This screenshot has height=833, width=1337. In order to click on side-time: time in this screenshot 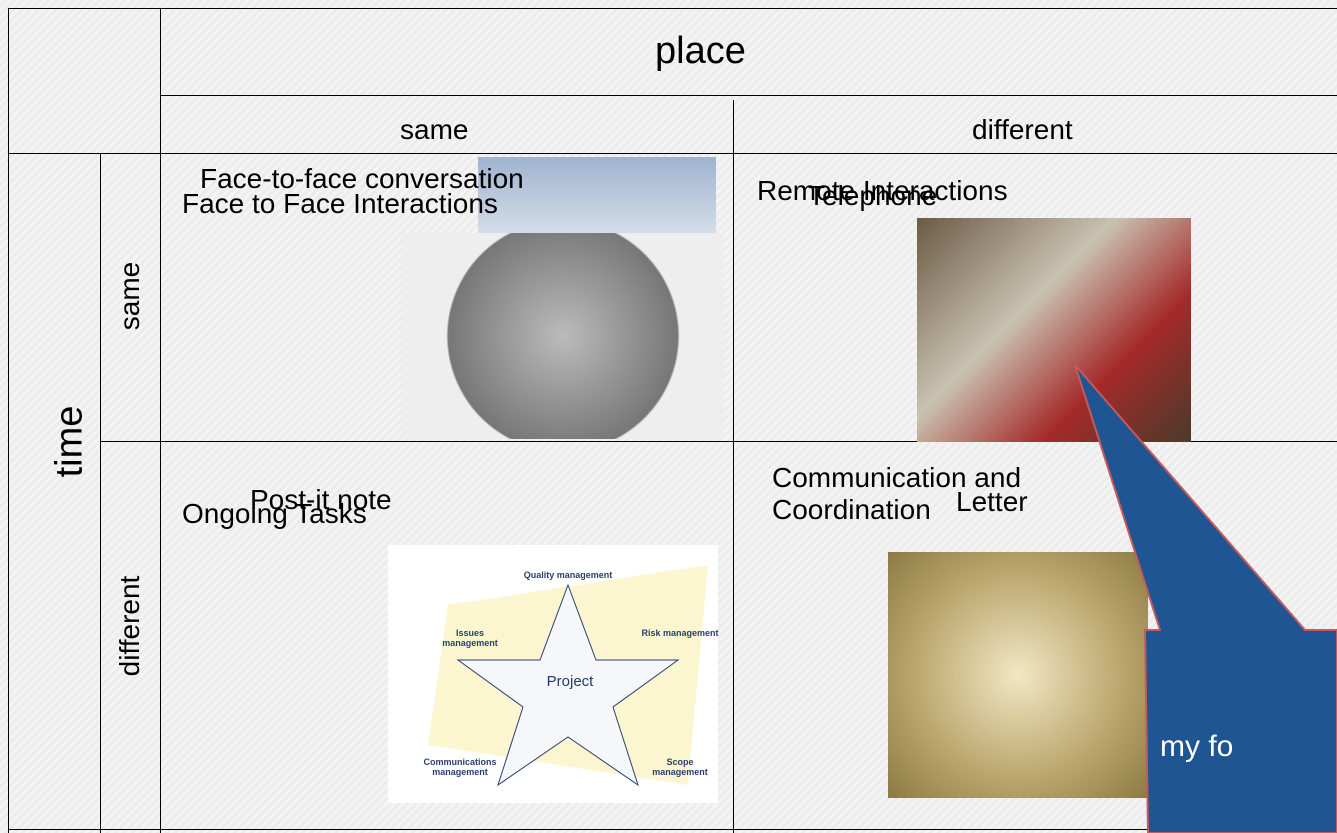, I will do `click(69, 441)`.